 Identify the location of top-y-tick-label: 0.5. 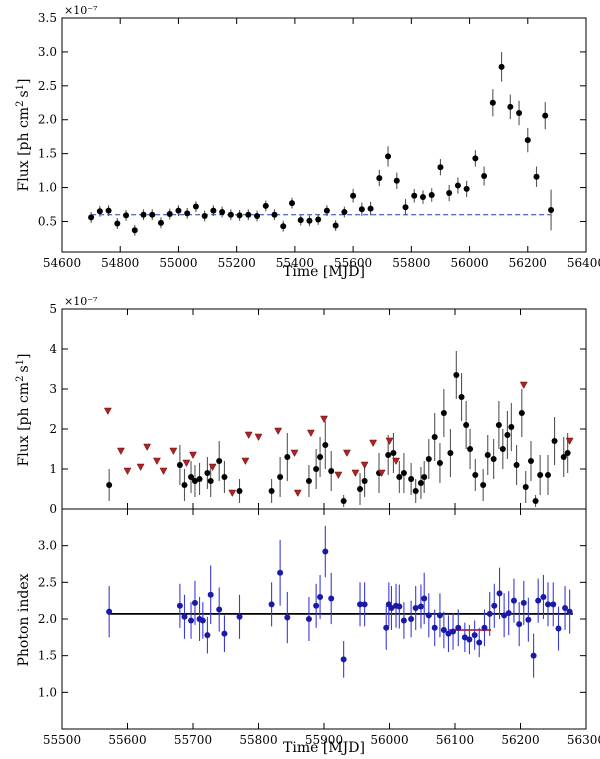
(47, 221).